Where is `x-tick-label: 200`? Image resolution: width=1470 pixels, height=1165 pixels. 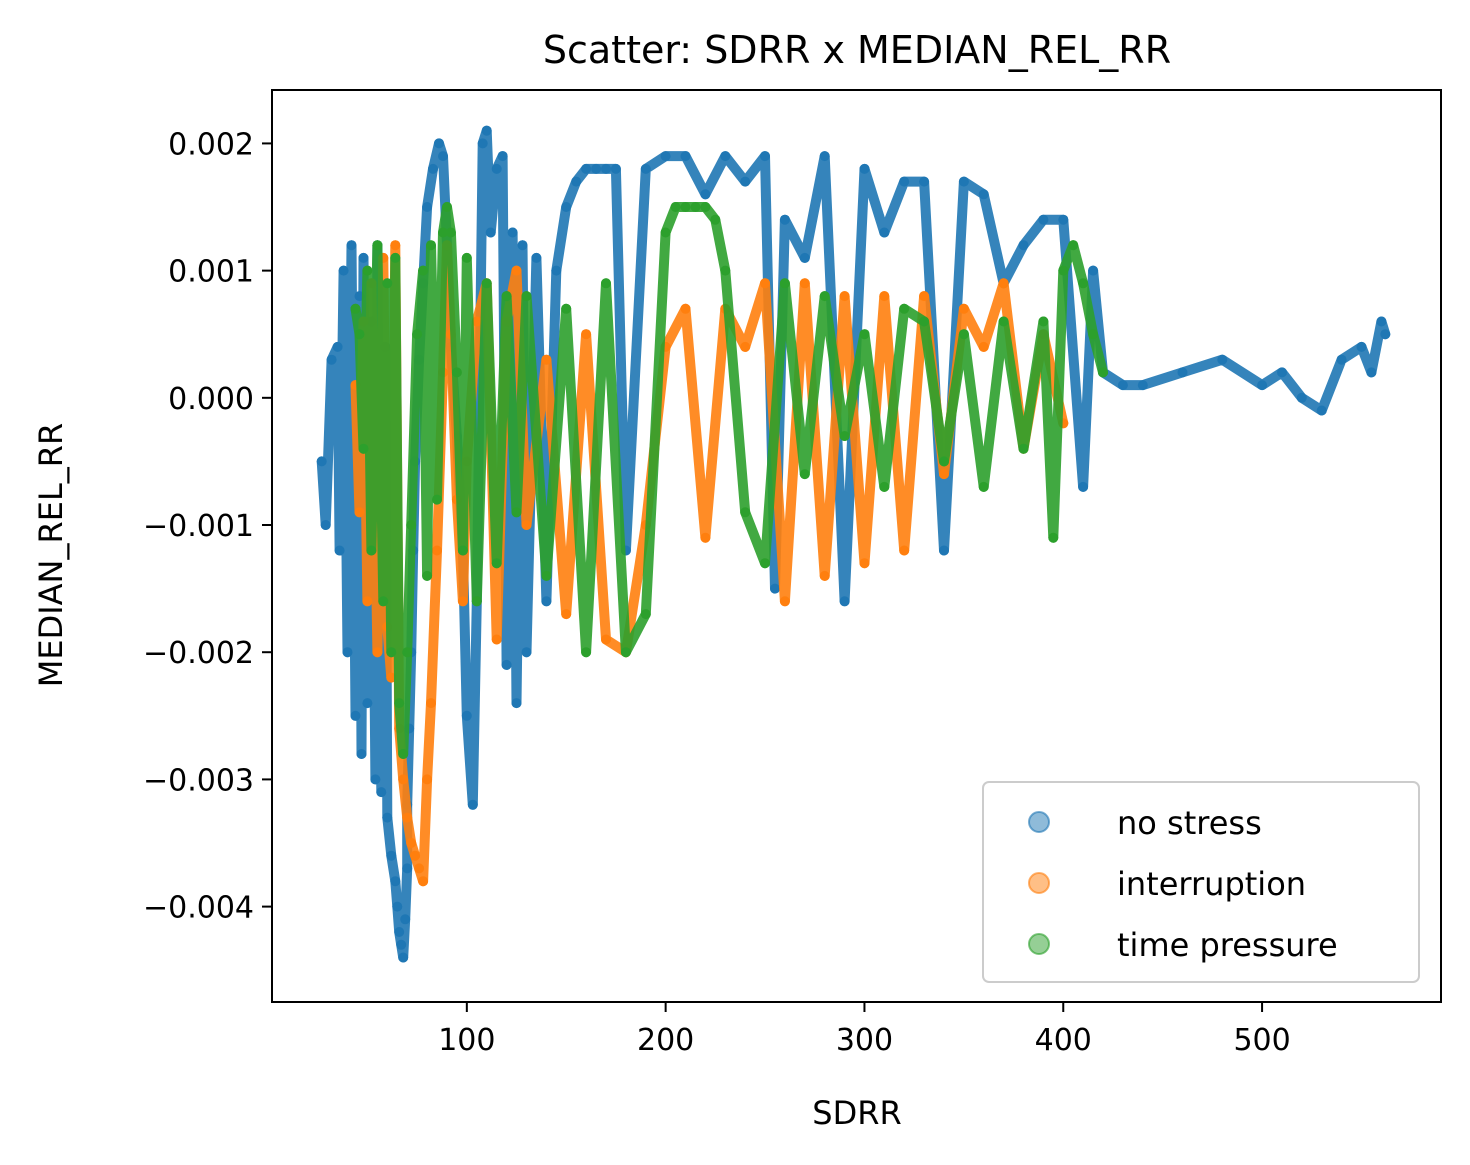
x-tick-label: 200 is located at coordinates (665, 1040).